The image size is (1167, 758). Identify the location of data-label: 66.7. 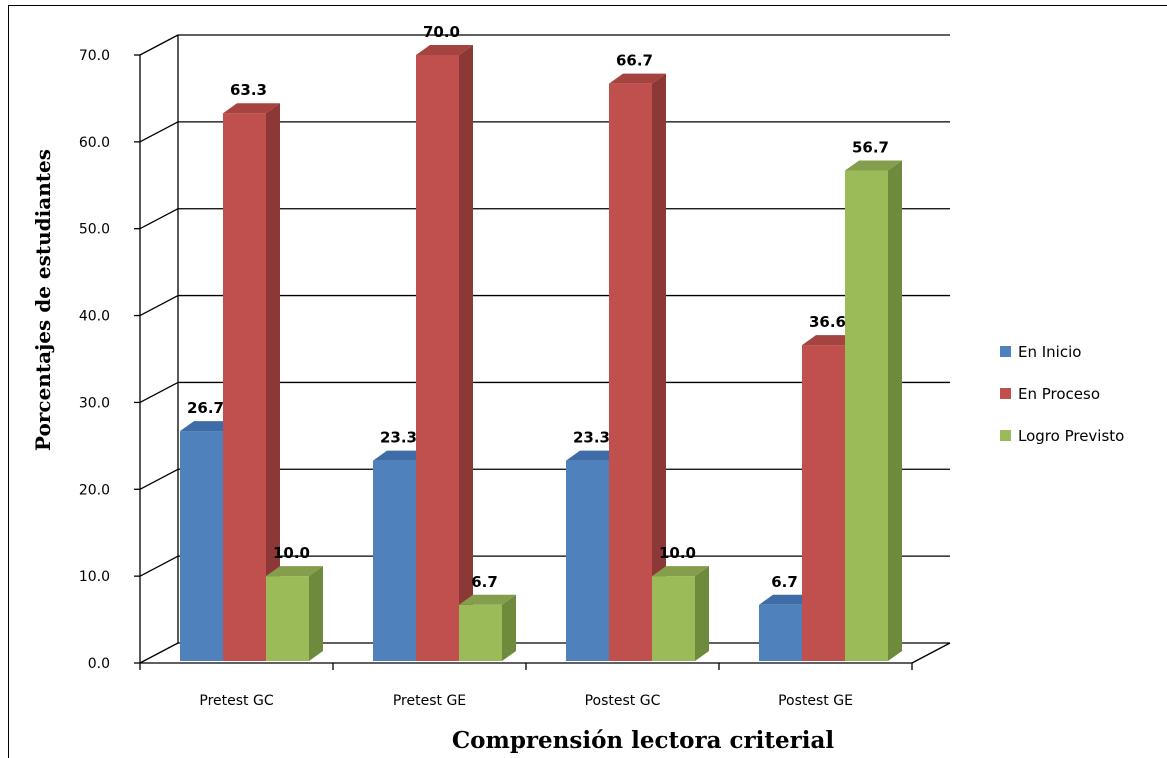
(634, 61).